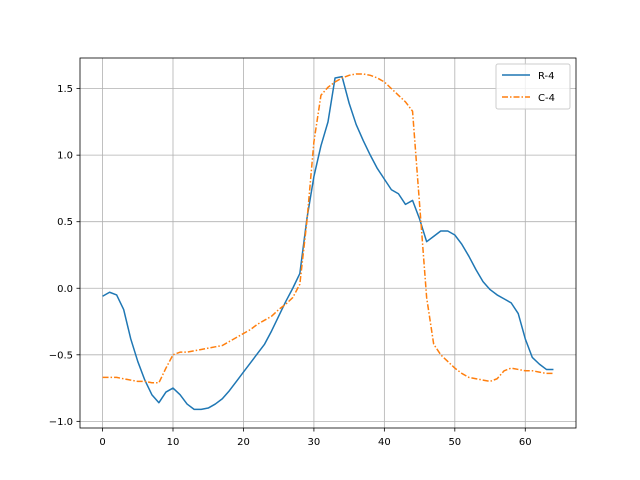 Image resolution: width=640 pixels, height=480 pixels. What do you see at coordinates (454, 442) in the screenshot?
I see `x-tick-label: 50` at bounding box center [454, 442].